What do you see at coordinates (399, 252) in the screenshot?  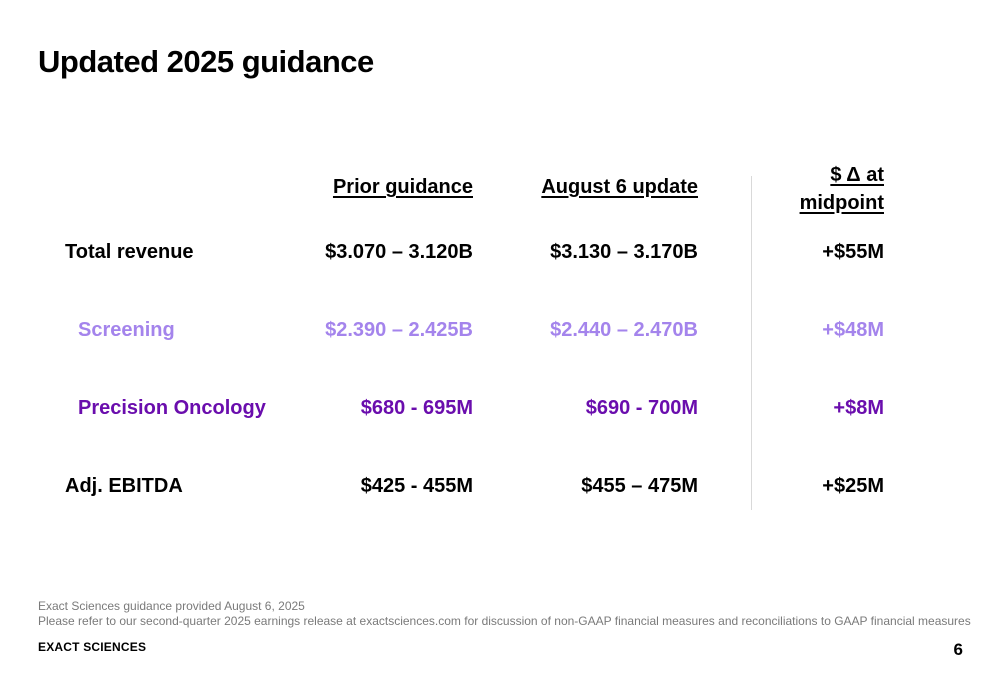 I see `prior-value: $3.070 – 3.120B` at bounding box center [399, 252].